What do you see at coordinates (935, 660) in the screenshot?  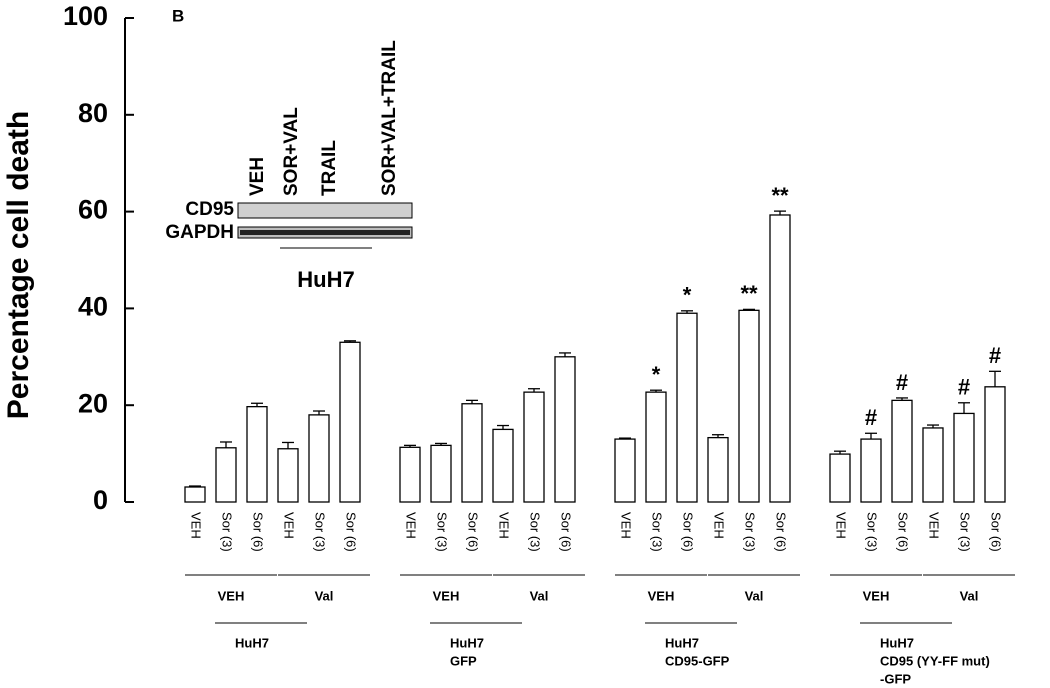 I see `group-label: CD95 (YY-FF mut)` at bounding box center [935, 660].